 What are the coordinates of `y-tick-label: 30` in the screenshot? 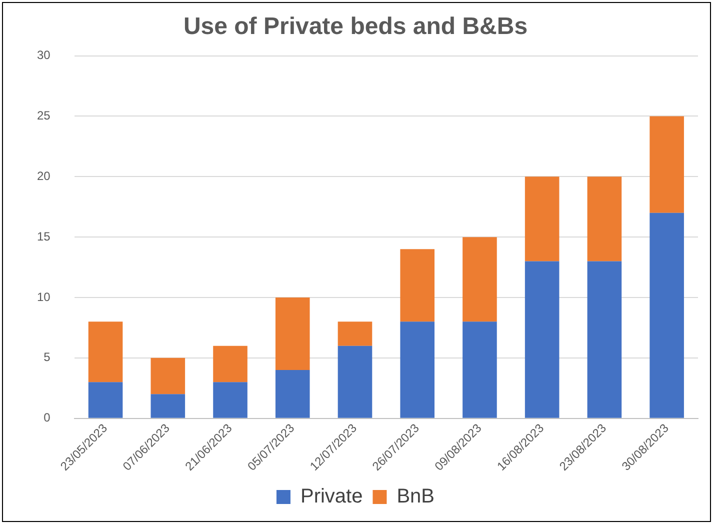 It's located at (43, 55).